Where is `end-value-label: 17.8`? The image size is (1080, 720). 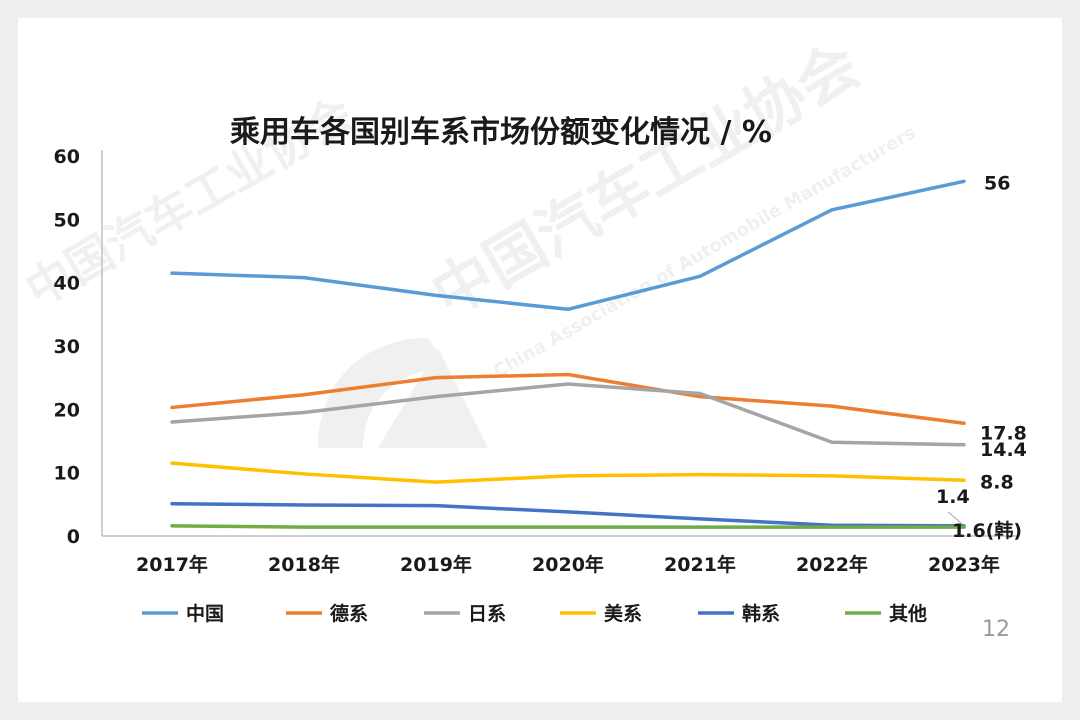
end-value-label: 17.8 is located at coordinates (1003, 433).